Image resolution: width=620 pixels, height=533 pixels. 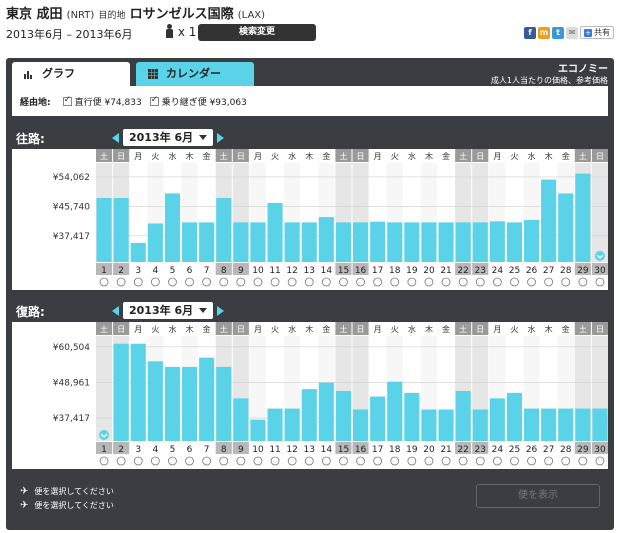 I want to click on prev-month-icon, so click(x=115, y=137).